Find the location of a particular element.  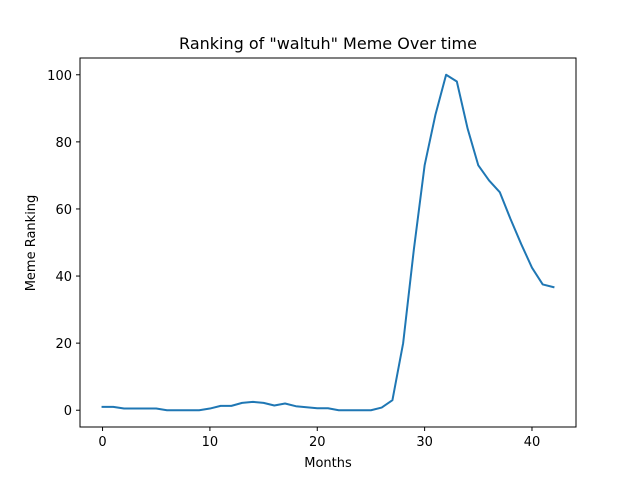

x-tick-label: 20 is located at coordinates (317, 442).